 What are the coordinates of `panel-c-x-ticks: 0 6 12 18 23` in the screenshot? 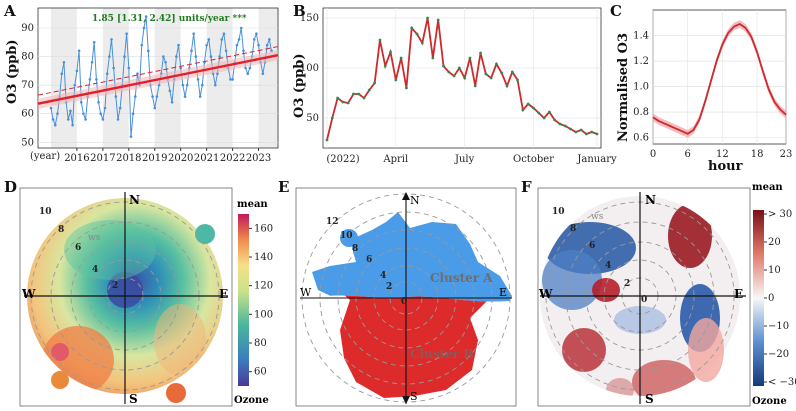 It's located at (721, 154).